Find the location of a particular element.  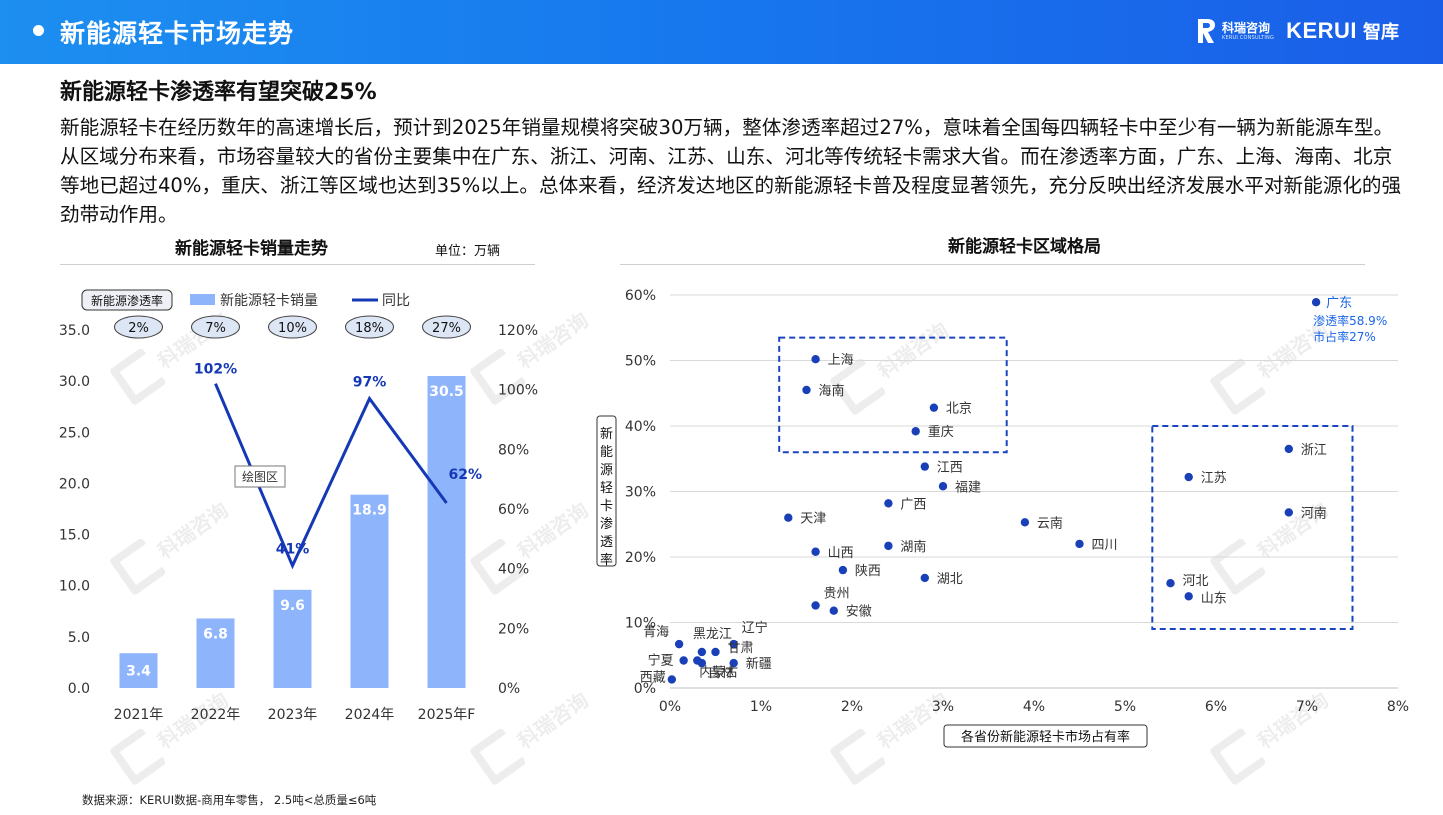

penetration-value: 2% is located at coordinates (138, 328).